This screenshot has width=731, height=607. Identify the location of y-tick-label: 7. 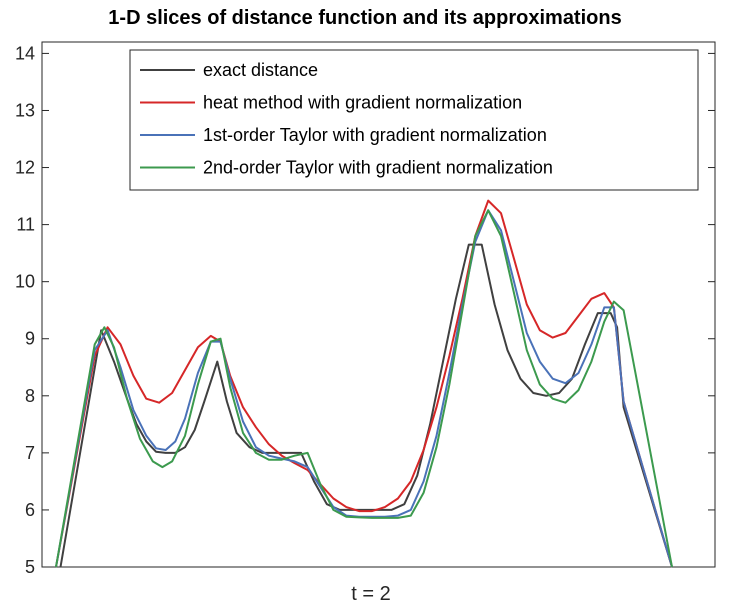
(30, 453).